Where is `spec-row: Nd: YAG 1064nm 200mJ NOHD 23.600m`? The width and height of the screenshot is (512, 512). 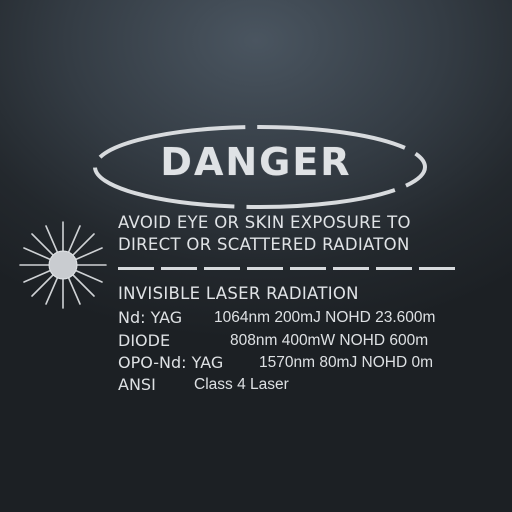 spec-row: Nd: YAG 1064nm 200mJ NOHD 23.600m is located at coordinates (313, 319).